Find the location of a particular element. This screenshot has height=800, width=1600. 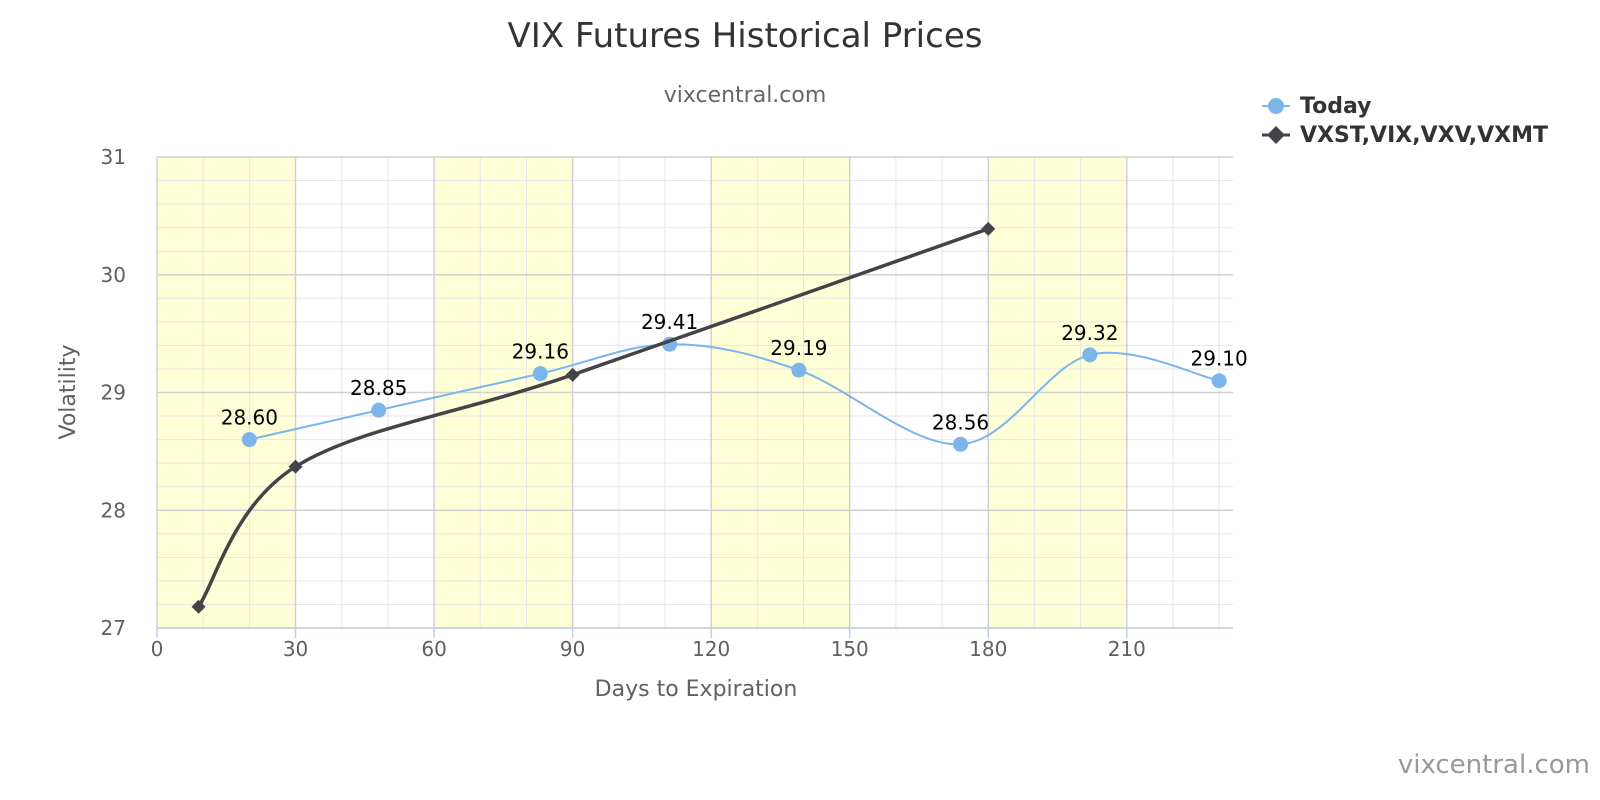

data-label: 29.16 is located at coordinates (540, 352).